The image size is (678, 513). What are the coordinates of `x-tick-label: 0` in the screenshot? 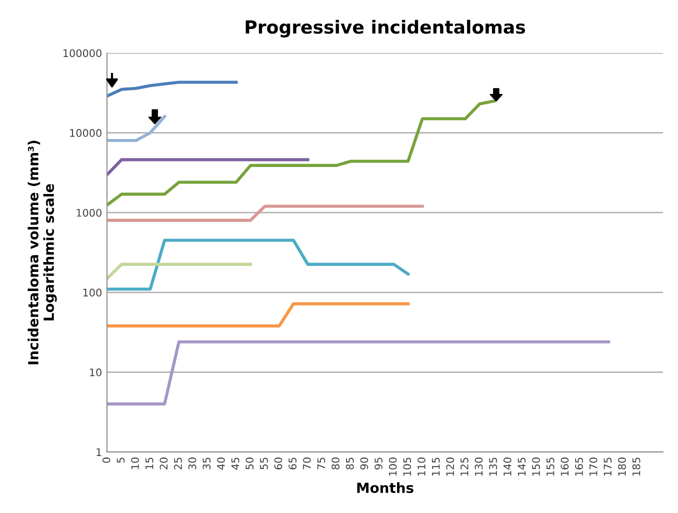 It's located at (106, 460).